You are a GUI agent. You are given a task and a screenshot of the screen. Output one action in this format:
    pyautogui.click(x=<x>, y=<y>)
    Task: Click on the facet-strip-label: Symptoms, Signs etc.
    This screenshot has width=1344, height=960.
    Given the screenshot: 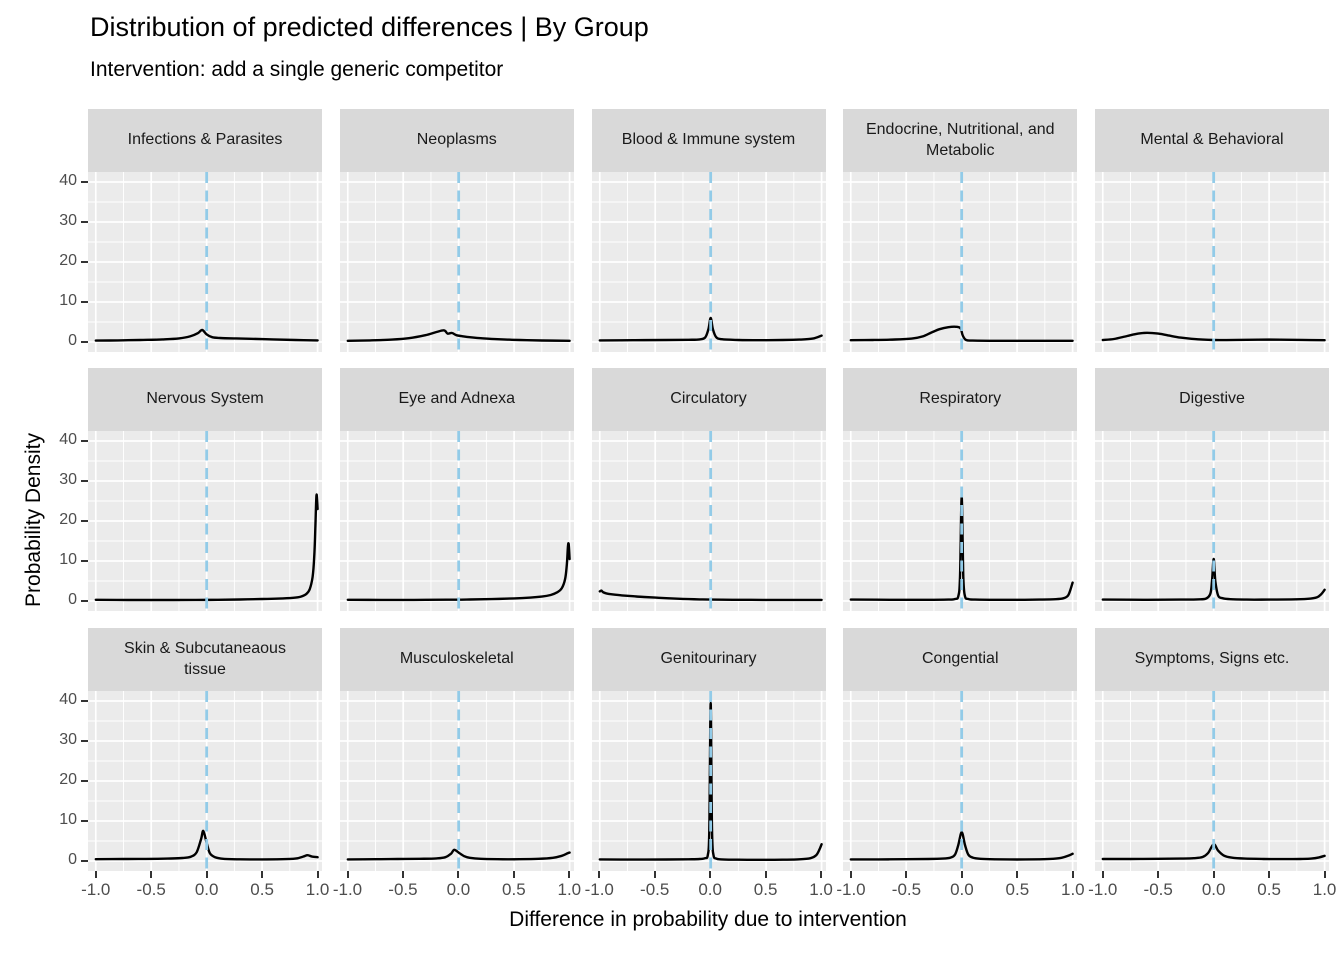 What is the action you would take?
    pyautogui.click(x=1212, y=659)
    